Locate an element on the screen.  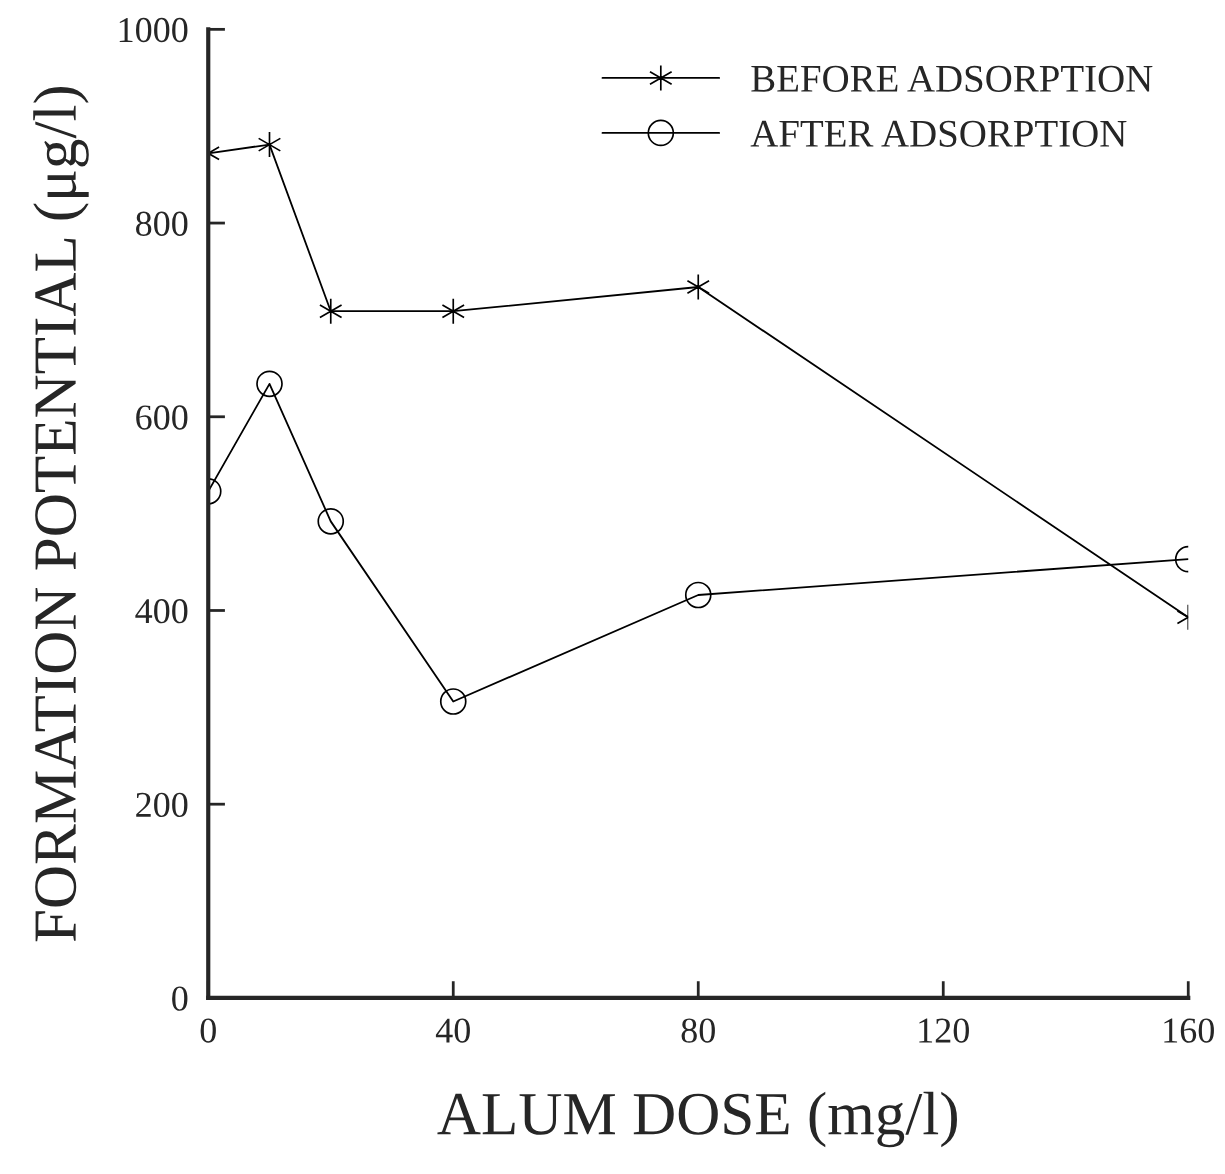
x-tick-label: 120 is located at coordinates (944, 1030).